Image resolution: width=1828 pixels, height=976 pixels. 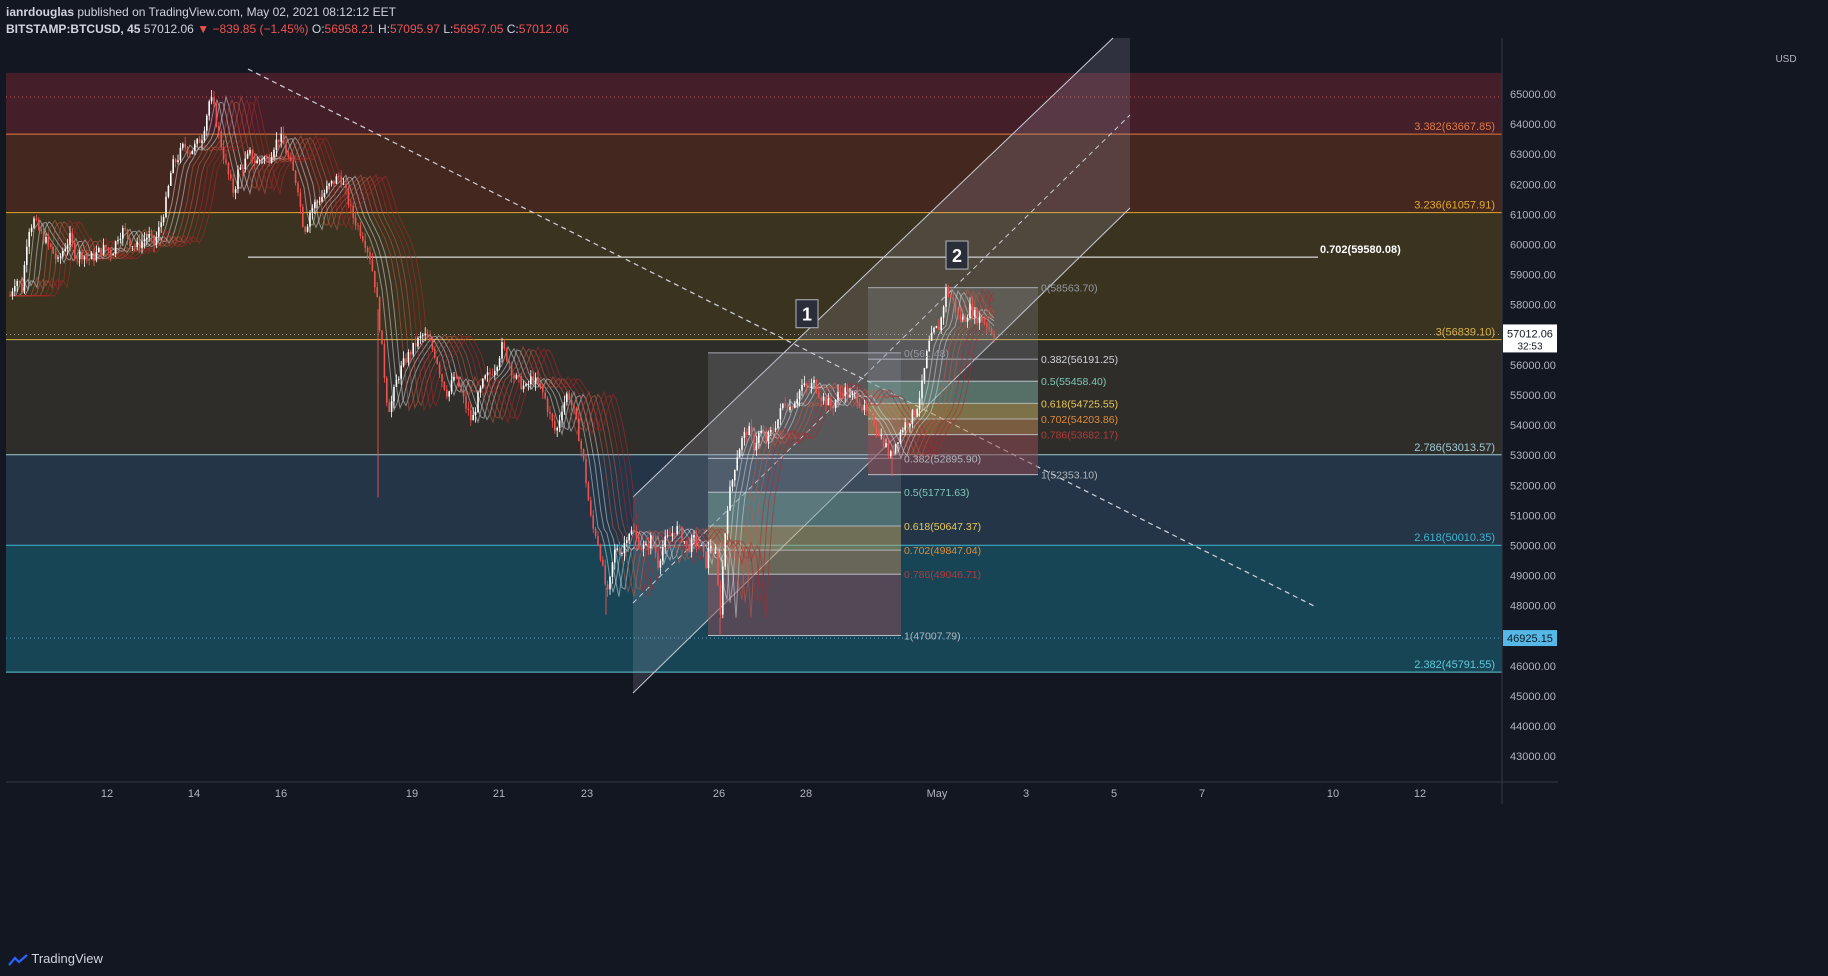 I want to click on price-axis-bg, so click(x=1530, y=410).